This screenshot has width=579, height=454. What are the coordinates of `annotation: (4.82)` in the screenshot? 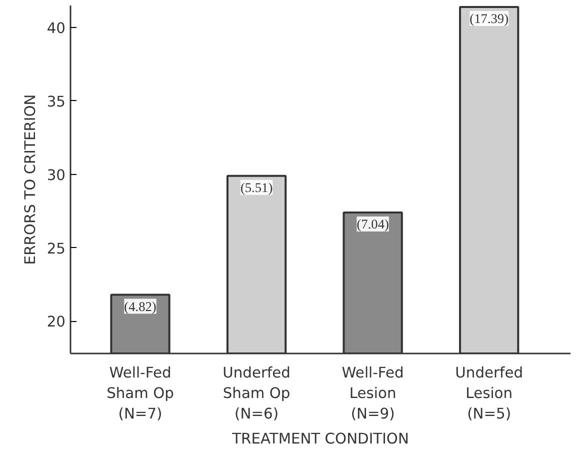 It's located at (140, 306).